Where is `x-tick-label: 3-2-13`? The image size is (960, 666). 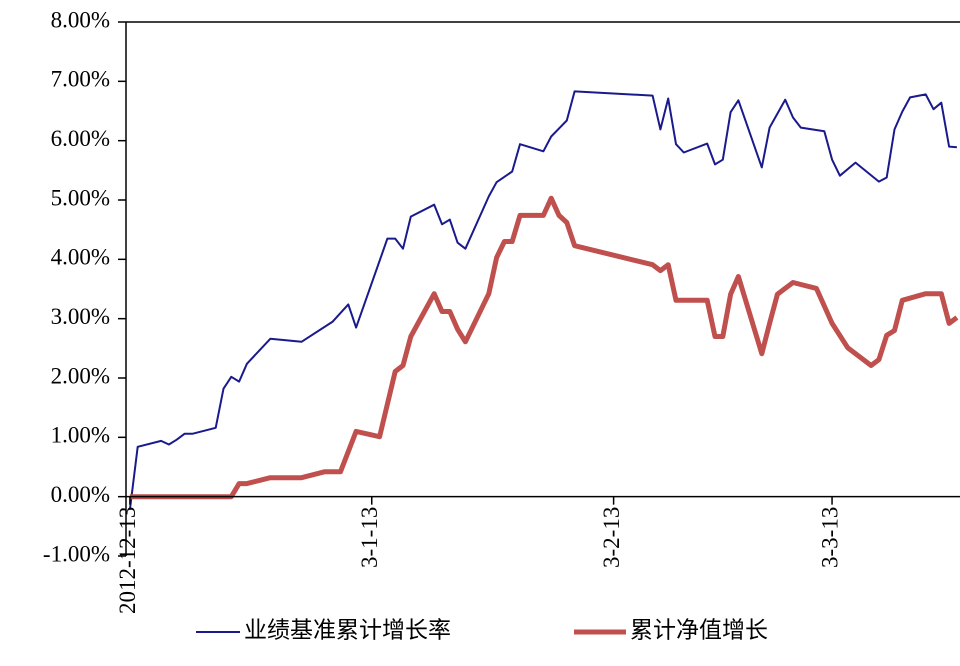
x-tick-label: 3-2-13 is located at coordinates (611, 537).